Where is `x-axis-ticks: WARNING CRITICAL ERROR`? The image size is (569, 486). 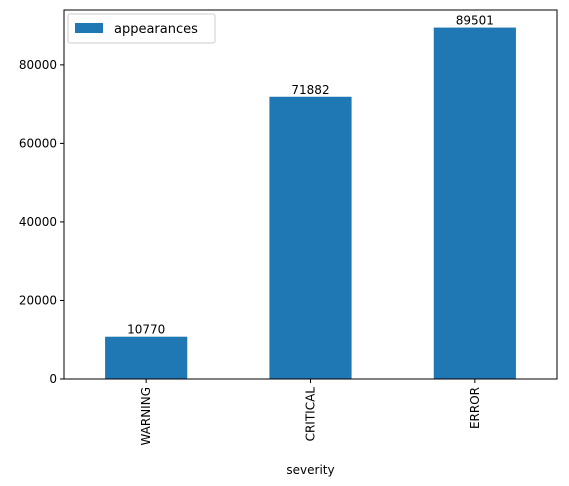 x-axis-ticks: WARNING CRITICAL ERROR is located at coordinates (310, 412).